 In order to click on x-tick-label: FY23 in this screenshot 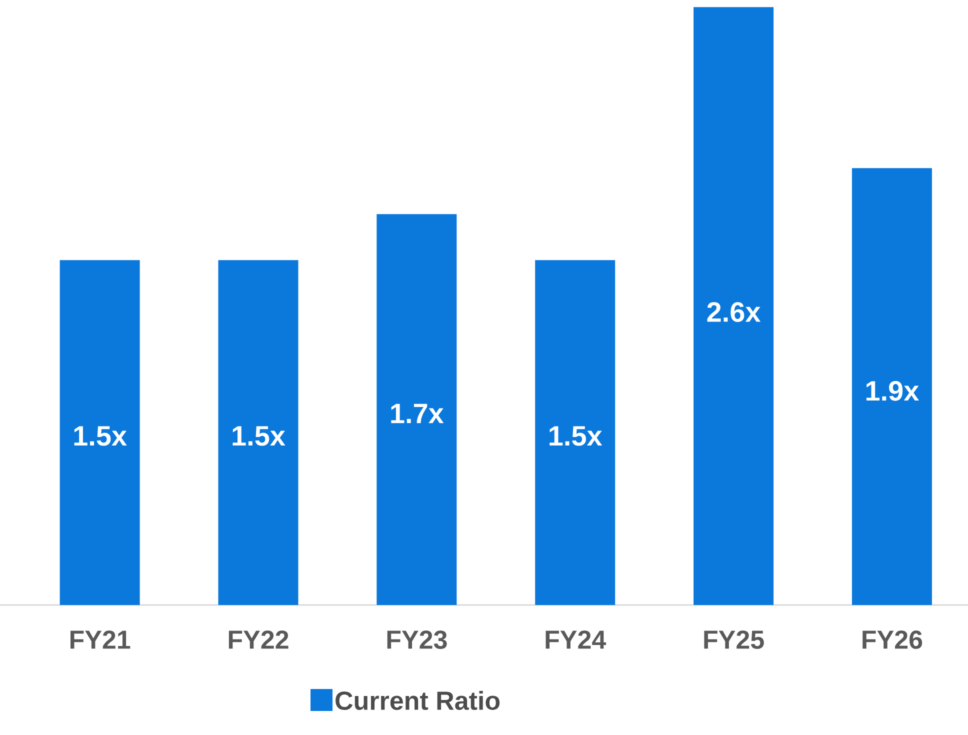, I will do `click(417, 639)`.